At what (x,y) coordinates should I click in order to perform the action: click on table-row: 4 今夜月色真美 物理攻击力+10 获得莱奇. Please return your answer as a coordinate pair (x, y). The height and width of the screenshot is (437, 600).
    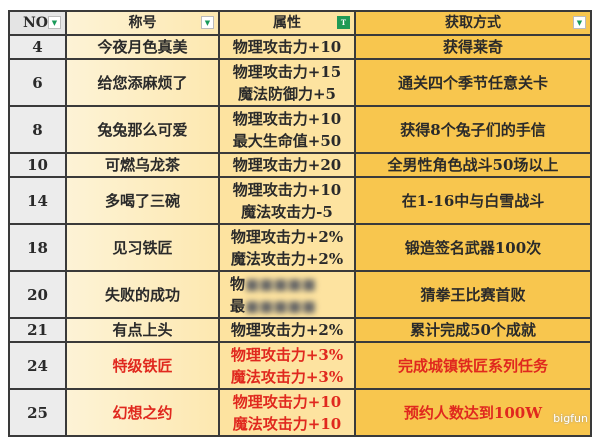
    Looking at the image, I should click on (300, 47).